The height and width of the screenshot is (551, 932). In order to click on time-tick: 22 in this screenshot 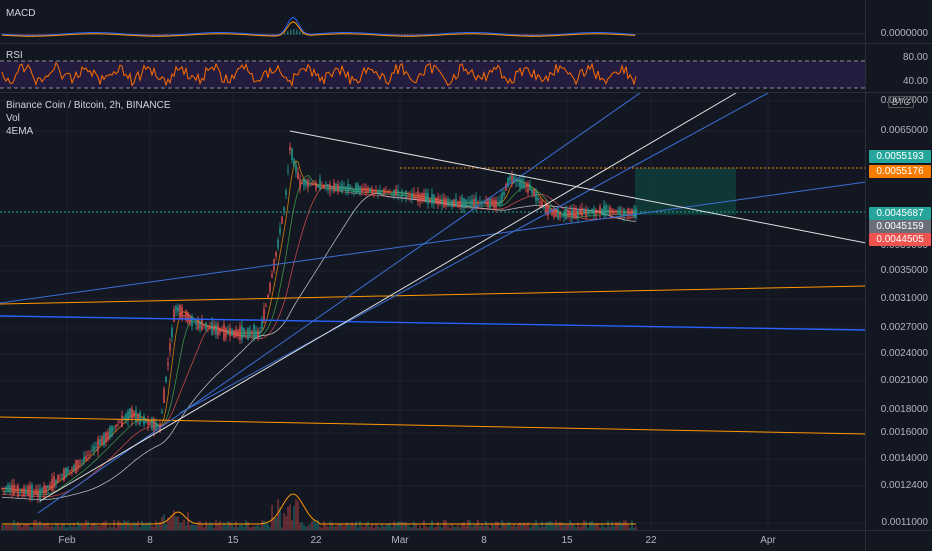, I will do `click(316, 540)`.